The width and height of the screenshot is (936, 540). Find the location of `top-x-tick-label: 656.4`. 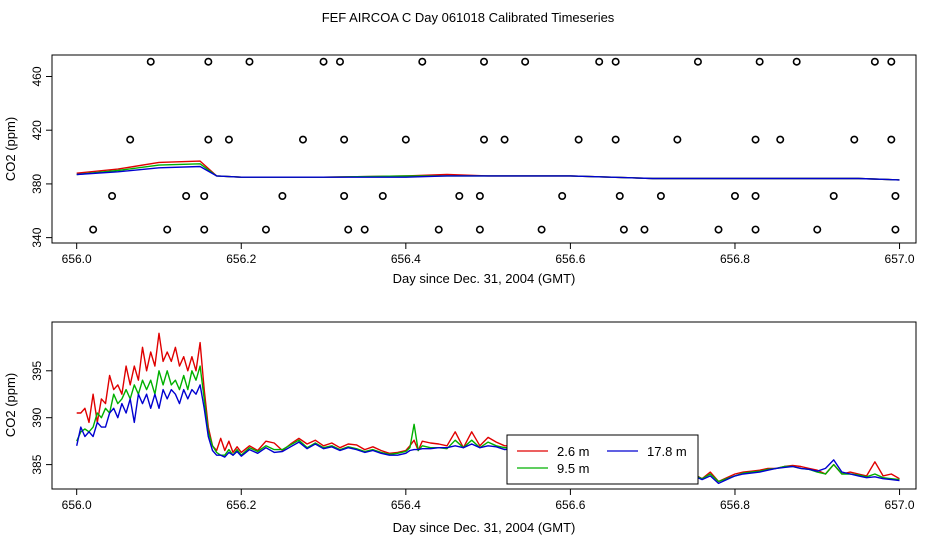

top-x-tick-label: 656.4 is located at coordinates (406, 259).